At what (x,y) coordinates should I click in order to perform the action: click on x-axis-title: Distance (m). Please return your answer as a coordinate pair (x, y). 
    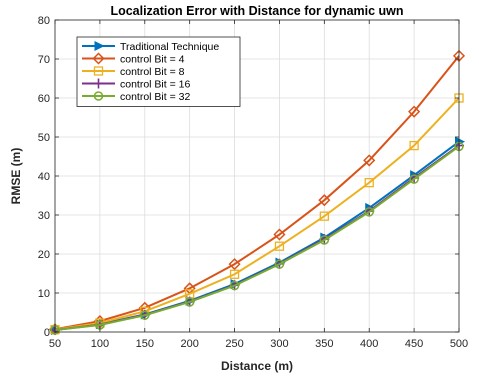
    Looking at the image, I should click on (257, 366).